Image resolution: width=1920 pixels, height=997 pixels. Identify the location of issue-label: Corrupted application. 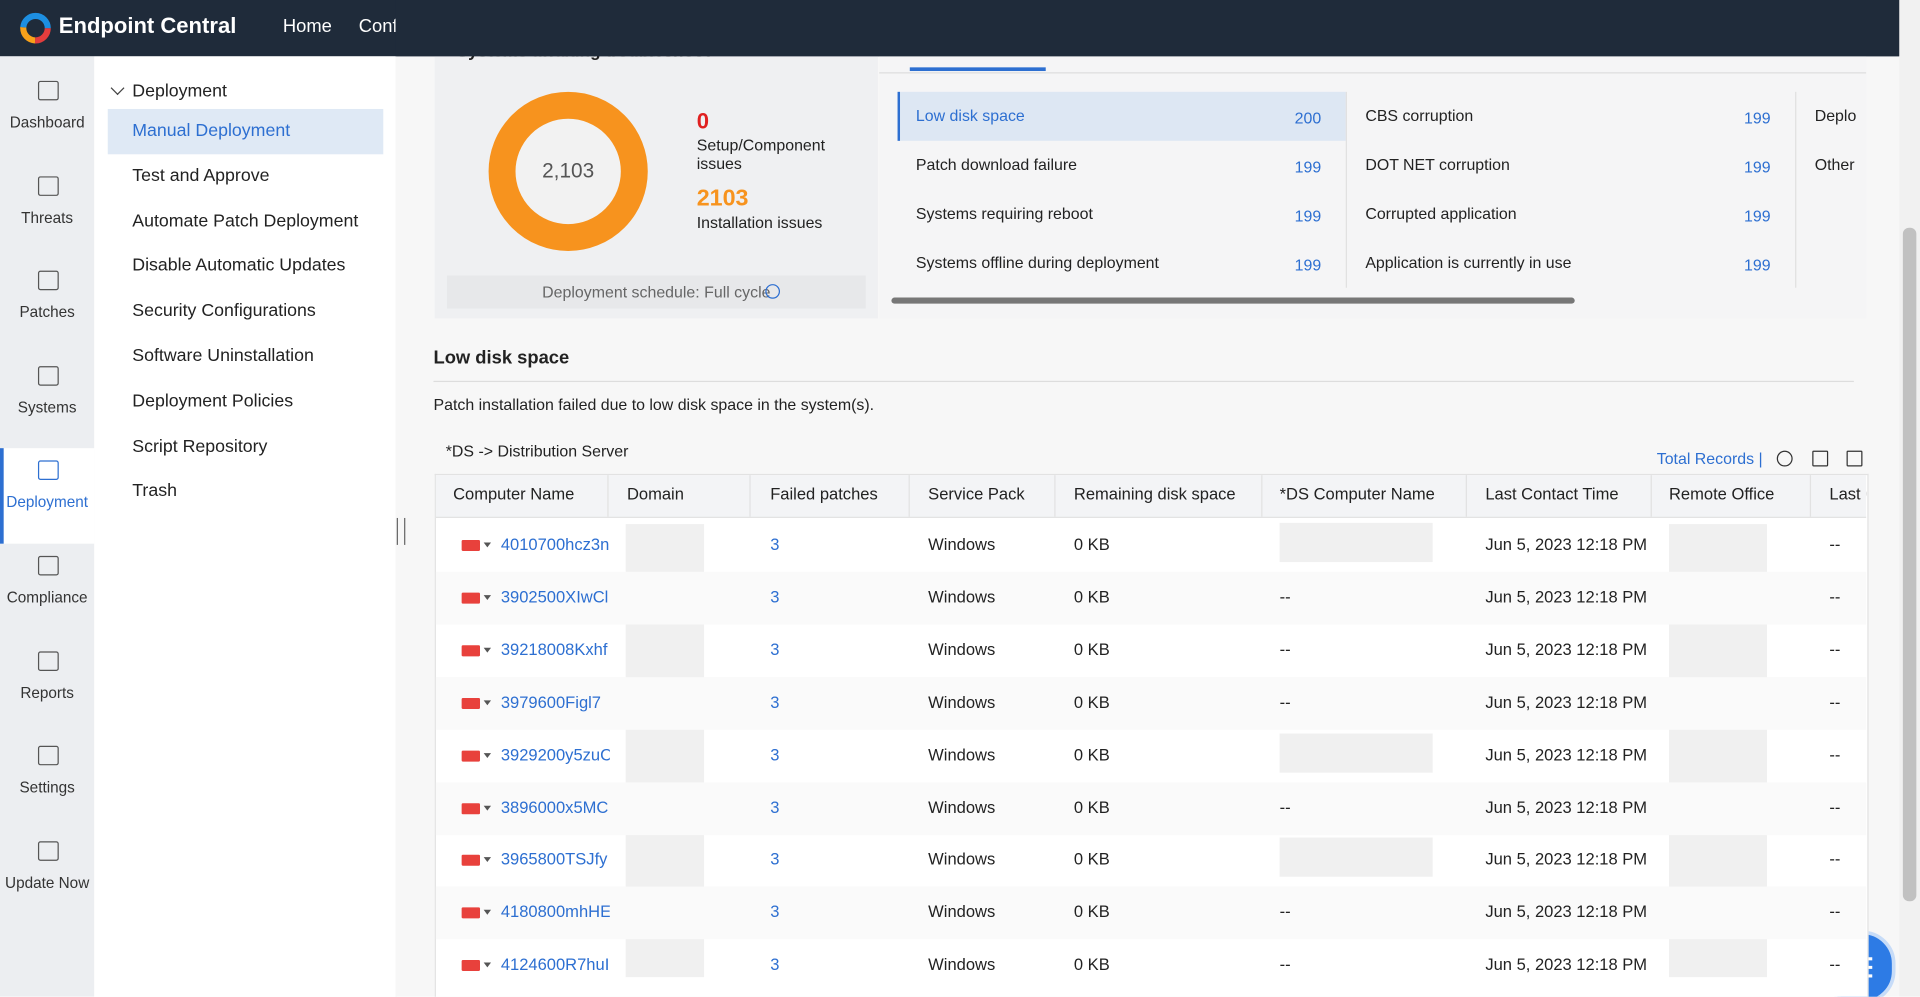
(1441, 213).